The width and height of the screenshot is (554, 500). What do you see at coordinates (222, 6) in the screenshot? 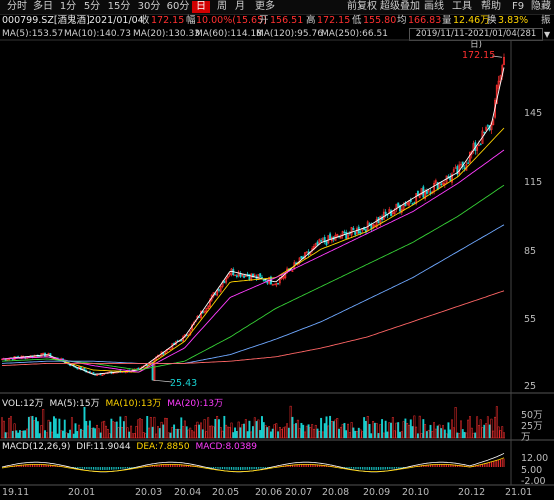
I see `period-tab-8: 周` at bounding box center [222, 6].